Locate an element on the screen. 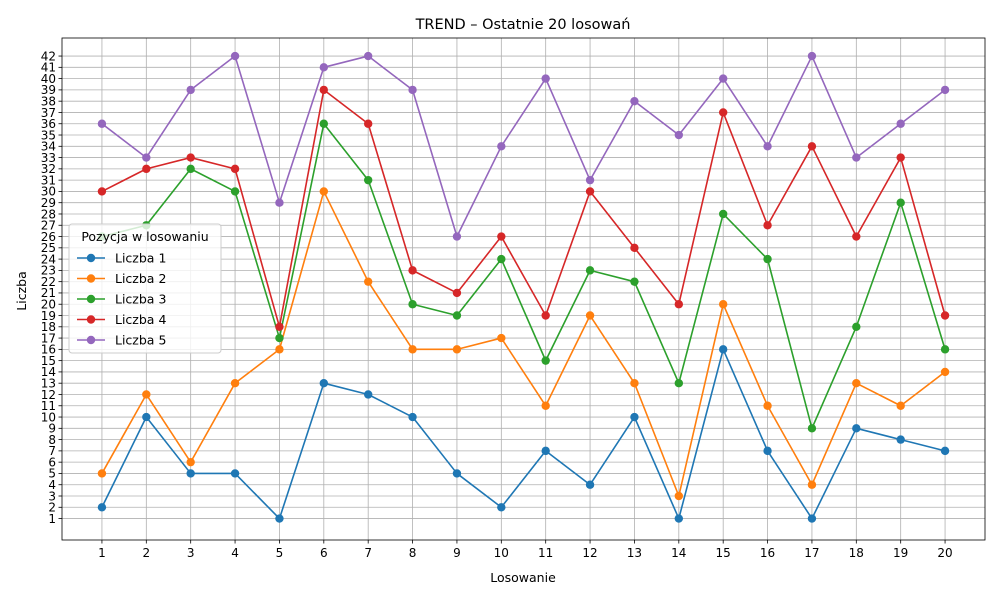  y-tick-label: 38 is located at coordinates (48, 101).